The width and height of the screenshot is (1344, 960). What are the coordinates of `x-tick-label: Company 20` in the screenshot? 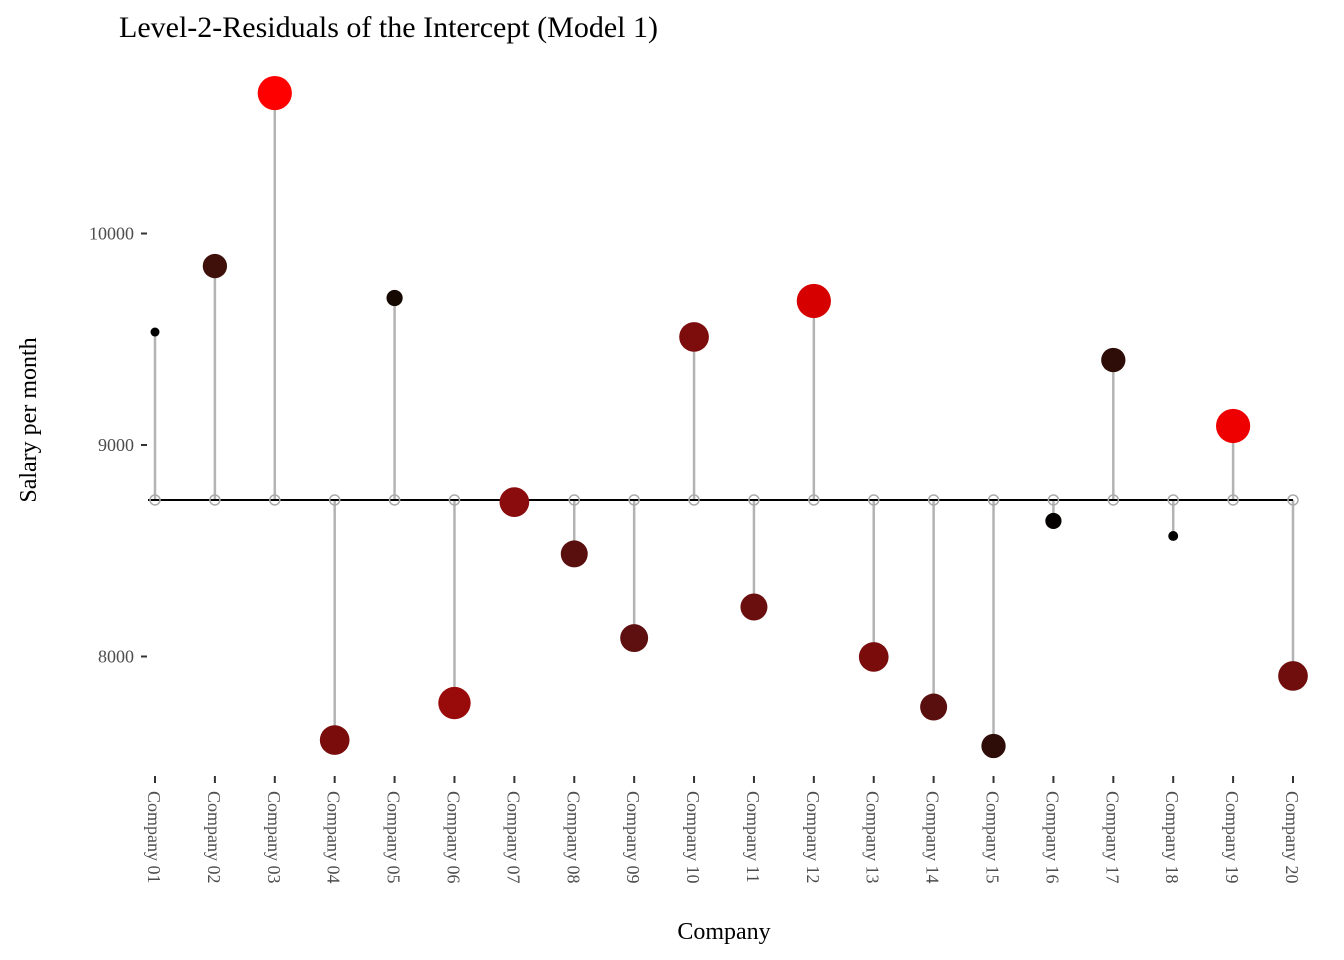 It's located at (1292, 837).